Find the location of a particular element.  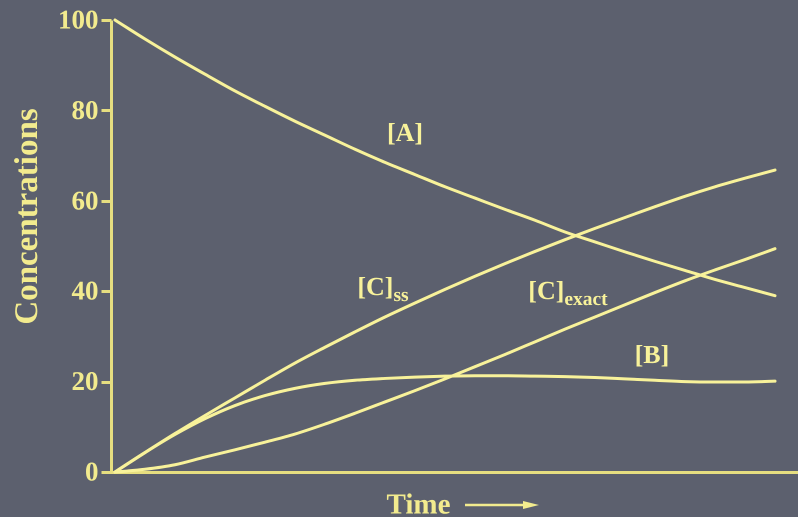

series-label: [A] is located at coordinates (405, 133).